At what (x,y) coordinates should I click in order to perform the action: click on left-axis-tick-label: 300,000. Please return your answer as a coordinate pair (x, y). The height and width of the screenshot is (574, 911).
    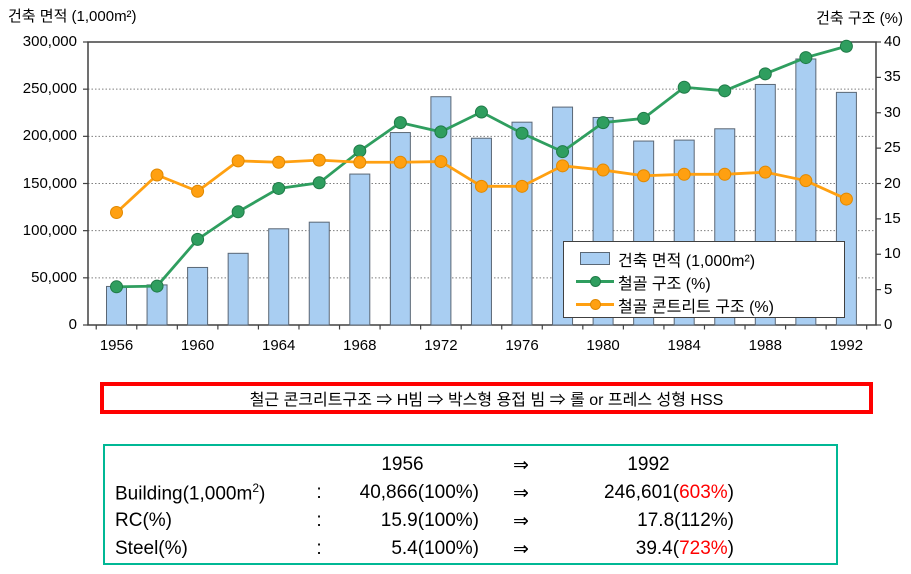
    Looking at the image, I should click on (49, 41).